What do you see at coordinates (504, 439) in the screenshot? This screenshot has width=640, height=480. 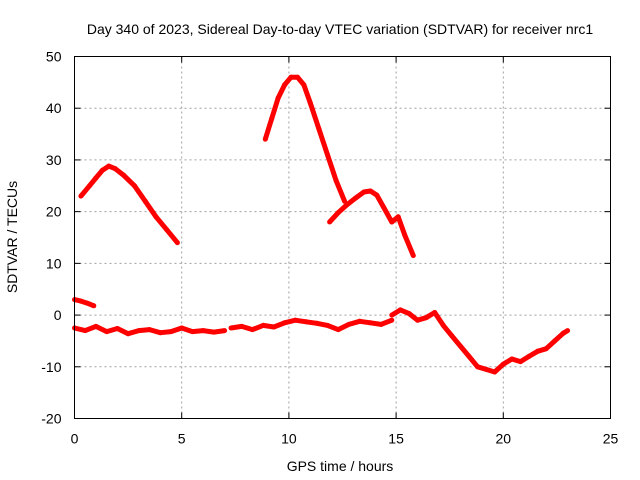 I see `x-tick-label: 20` at bounding box center [504, 439].